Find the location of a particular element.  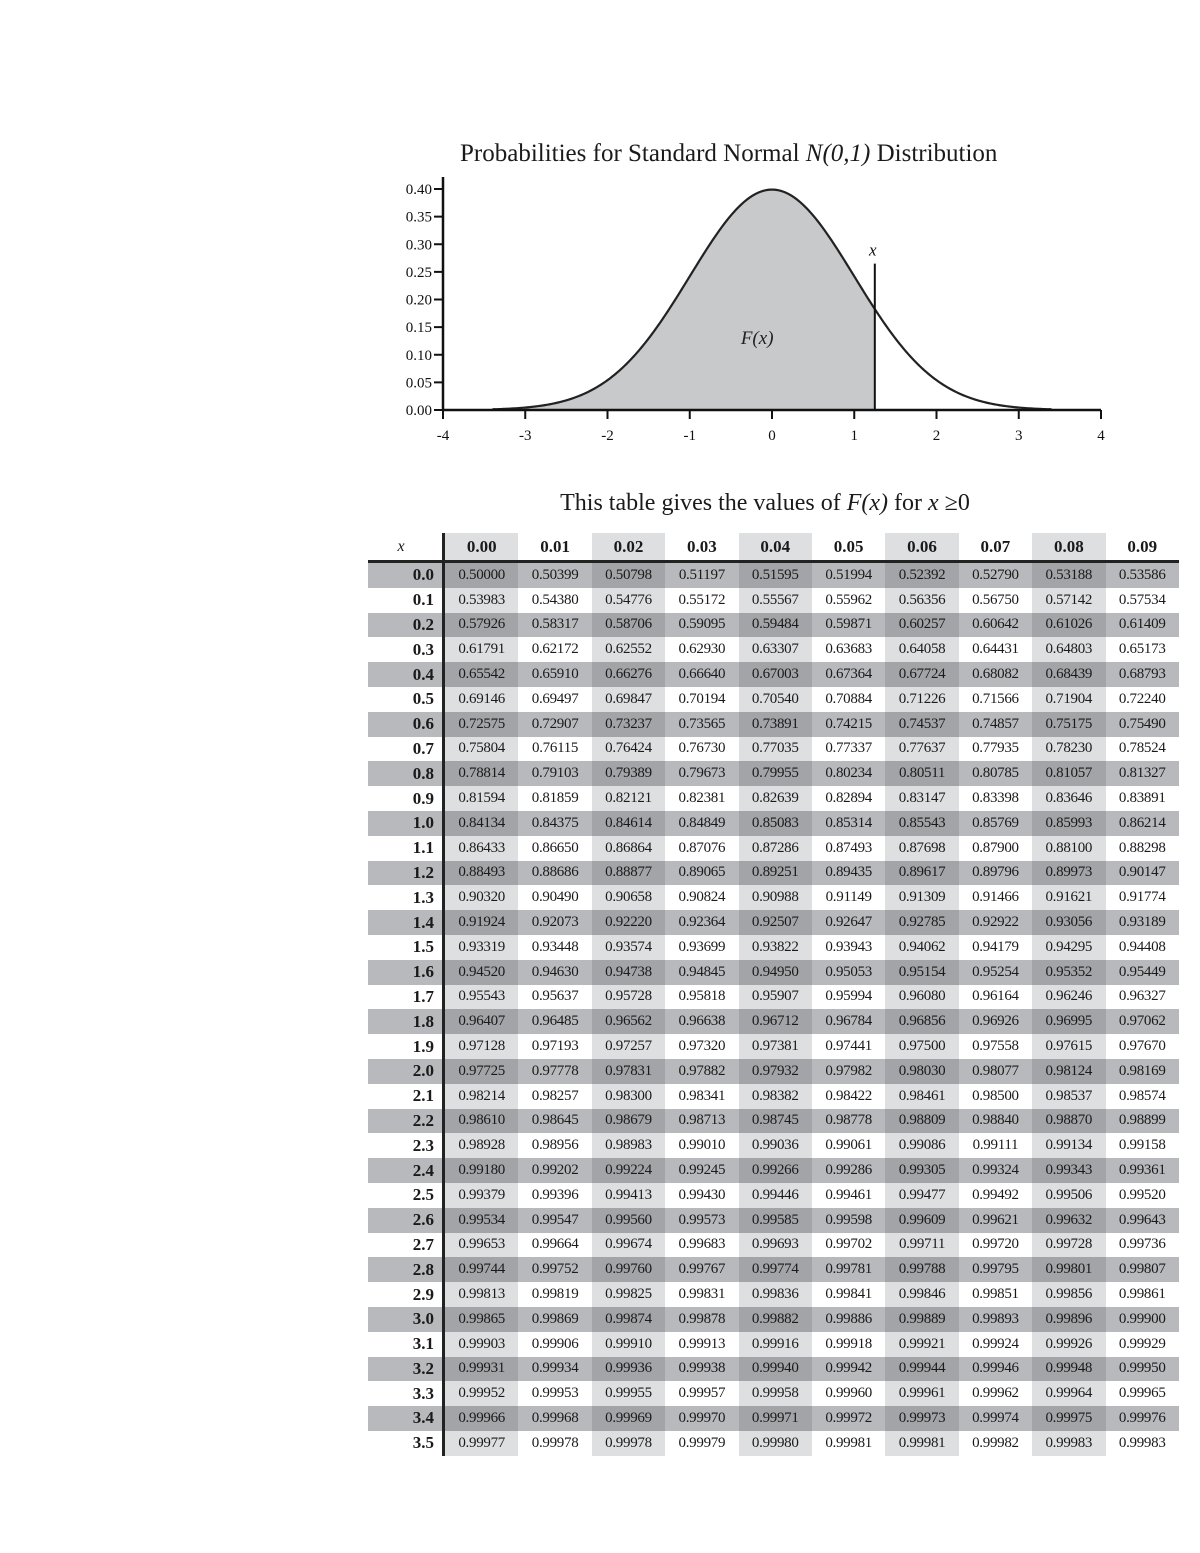

table-cell: 0.97381 is located at coordinates (775, 1046).